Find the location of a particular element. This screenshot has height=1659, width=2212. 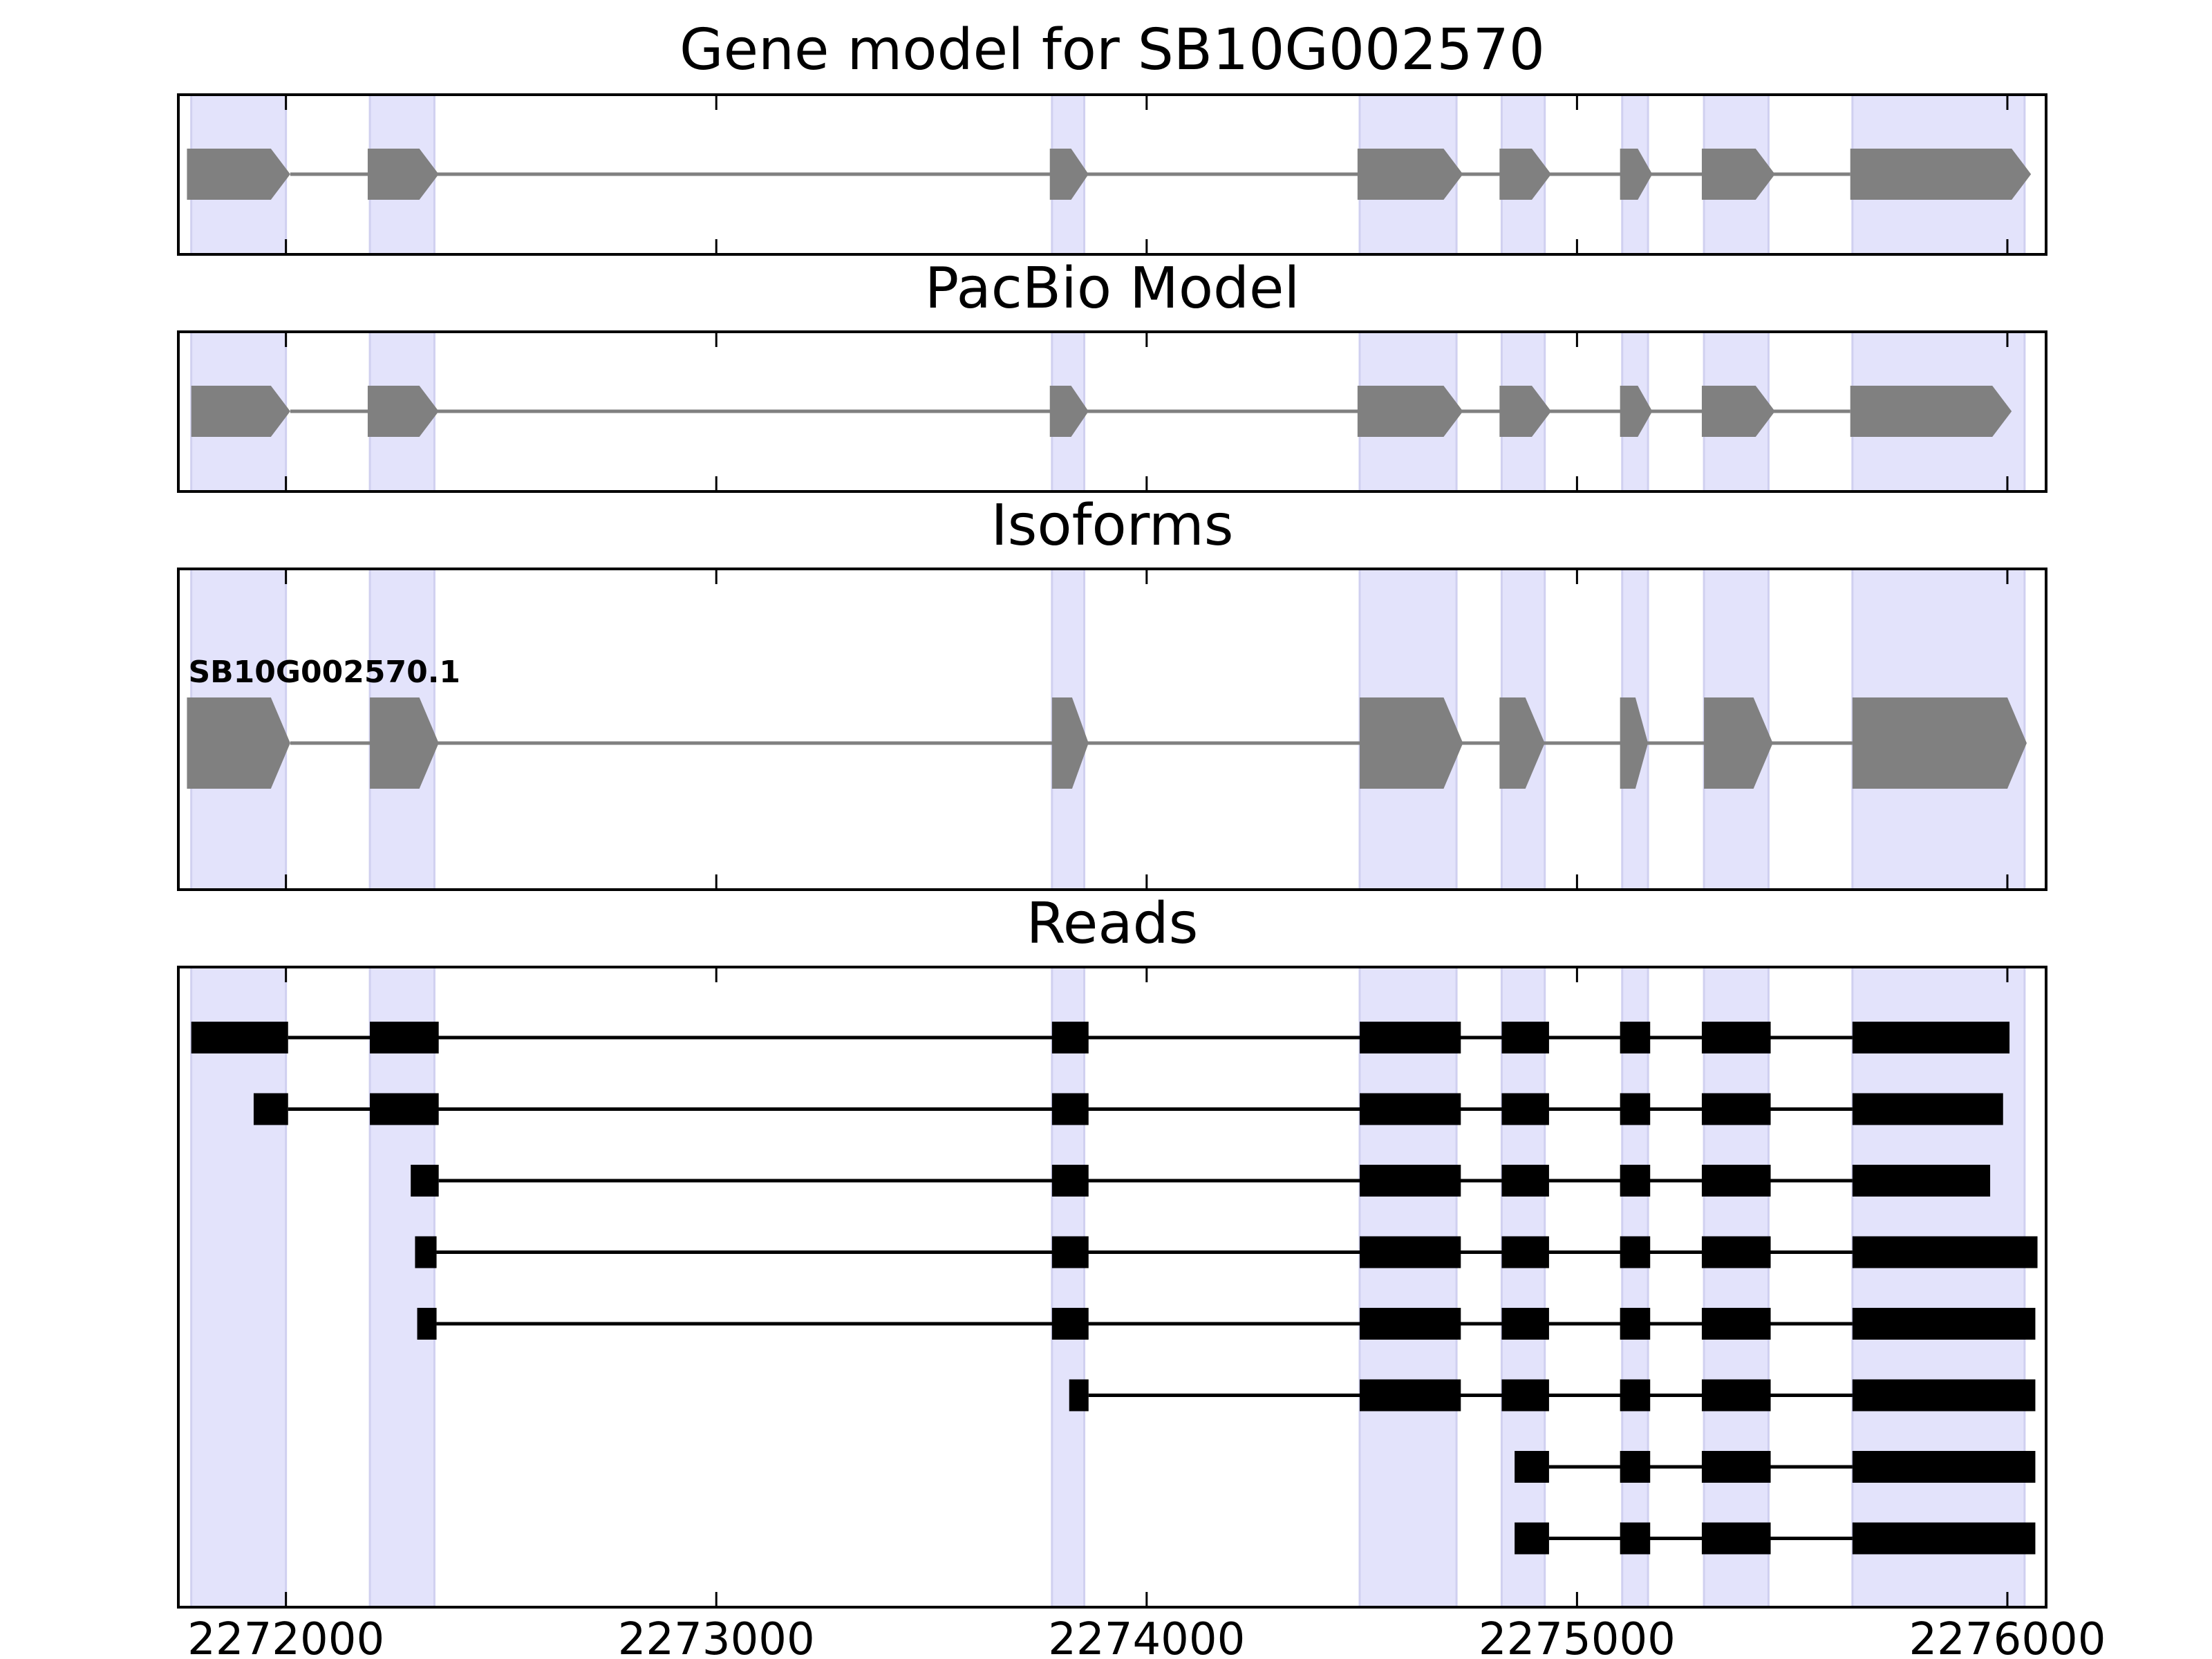

x-tick-label: 2273000 is located at coordinates (716, 1637).